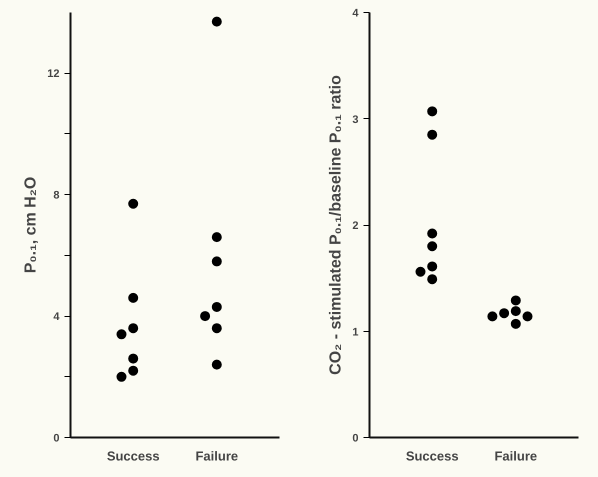 This screenshot has width=598, height=477. What do you see at coordinates (355, 332) in the screenshot?
I see `y-tick-label: 1` at bounding box center [355, 332].